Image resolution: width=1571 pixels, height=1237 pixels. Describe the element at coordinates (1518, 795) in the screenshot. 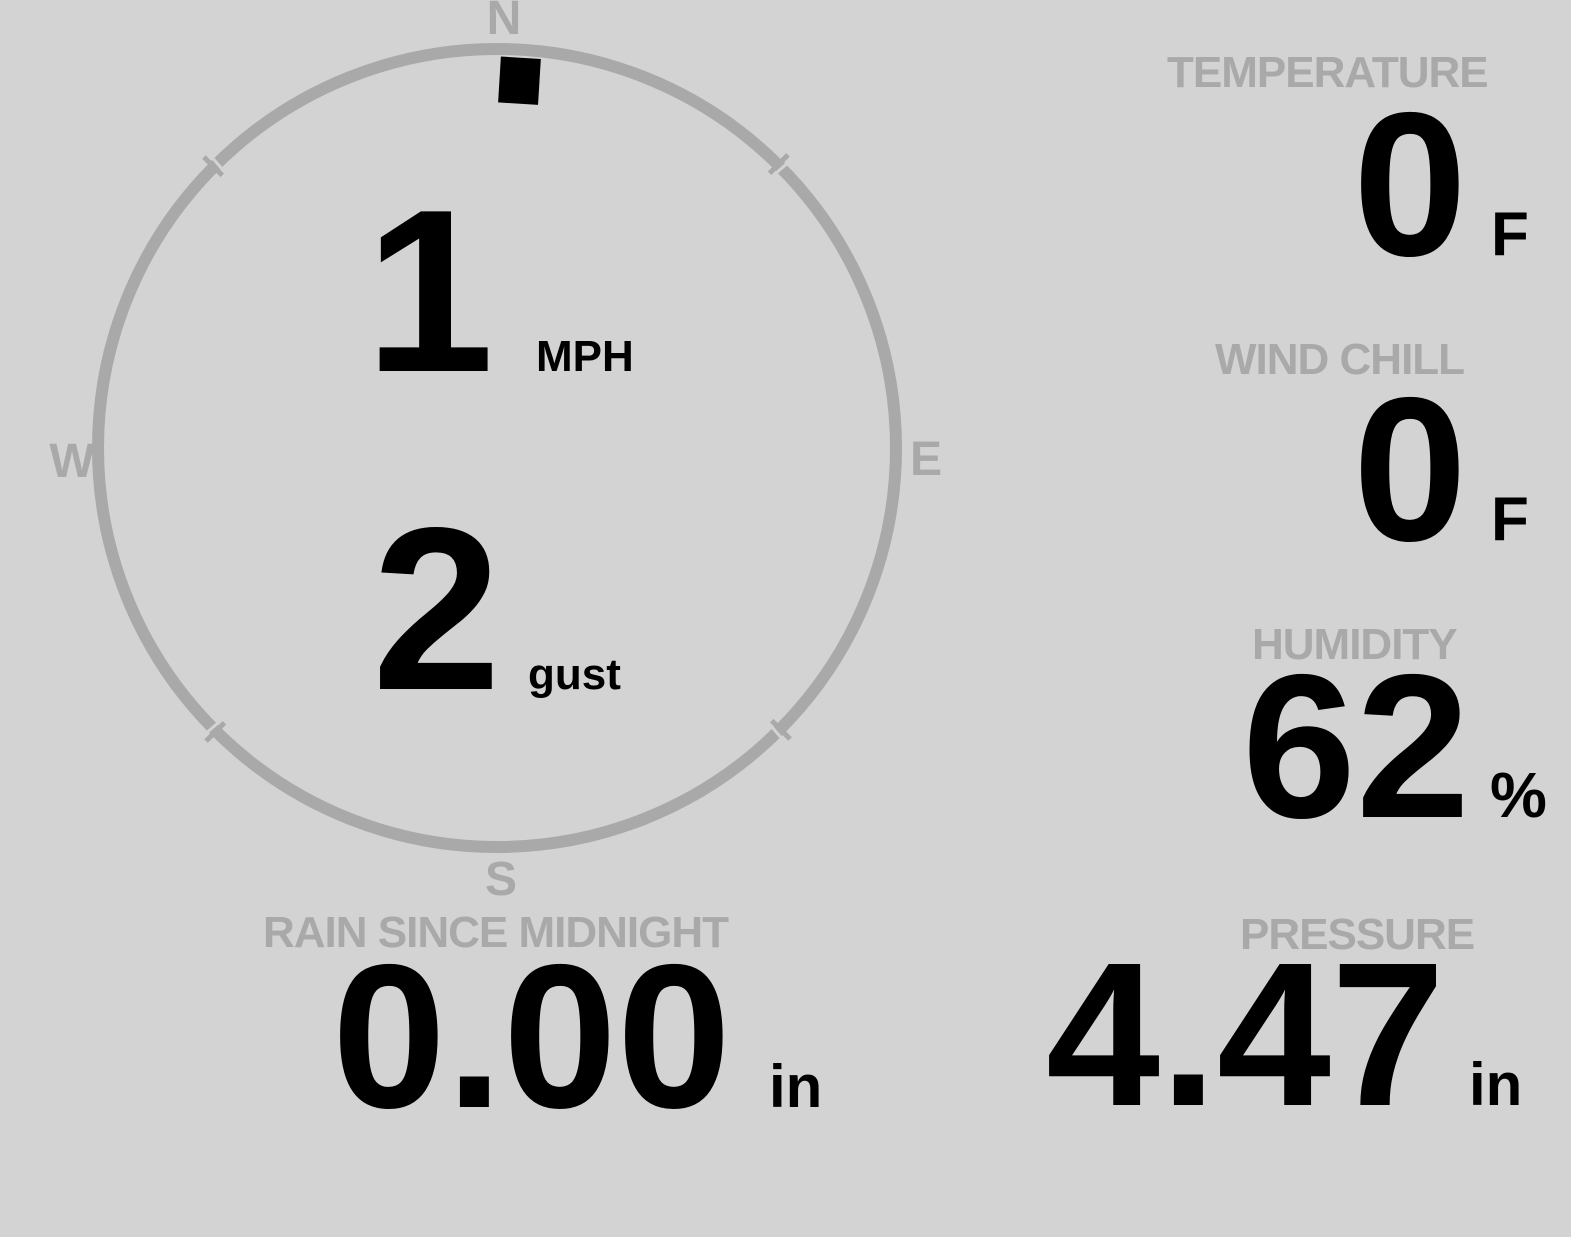

I see `humidity-unit: %` at that location.